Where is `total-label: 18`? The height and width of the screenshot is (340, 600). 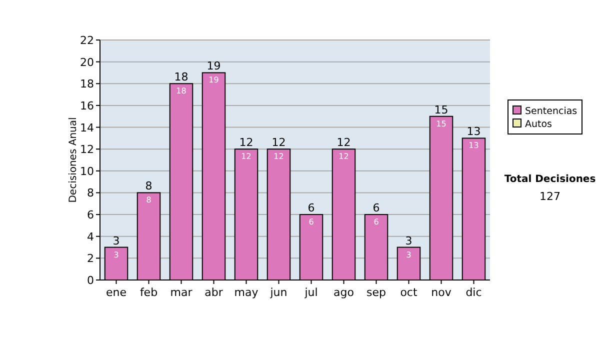
total-label: 18 is located at coordinates (181, 77).